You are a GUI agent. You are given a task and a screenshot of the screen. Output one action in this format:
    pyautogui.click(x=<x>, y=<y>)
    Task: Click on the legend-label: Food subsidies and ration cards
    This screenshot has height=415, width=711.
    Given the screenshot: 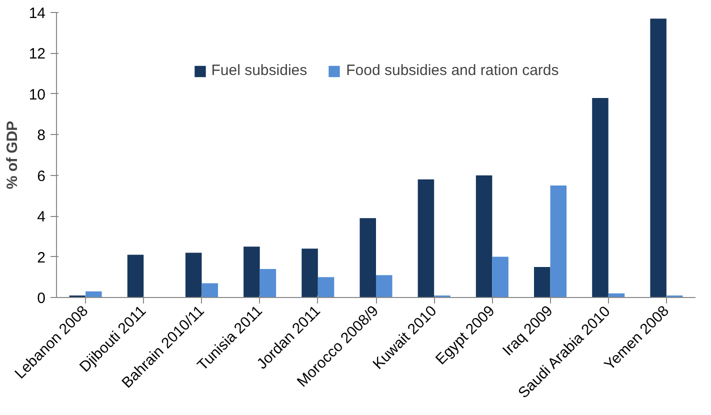 What is the action you would take?
    pyautogui.click(x=452, y=70)
    